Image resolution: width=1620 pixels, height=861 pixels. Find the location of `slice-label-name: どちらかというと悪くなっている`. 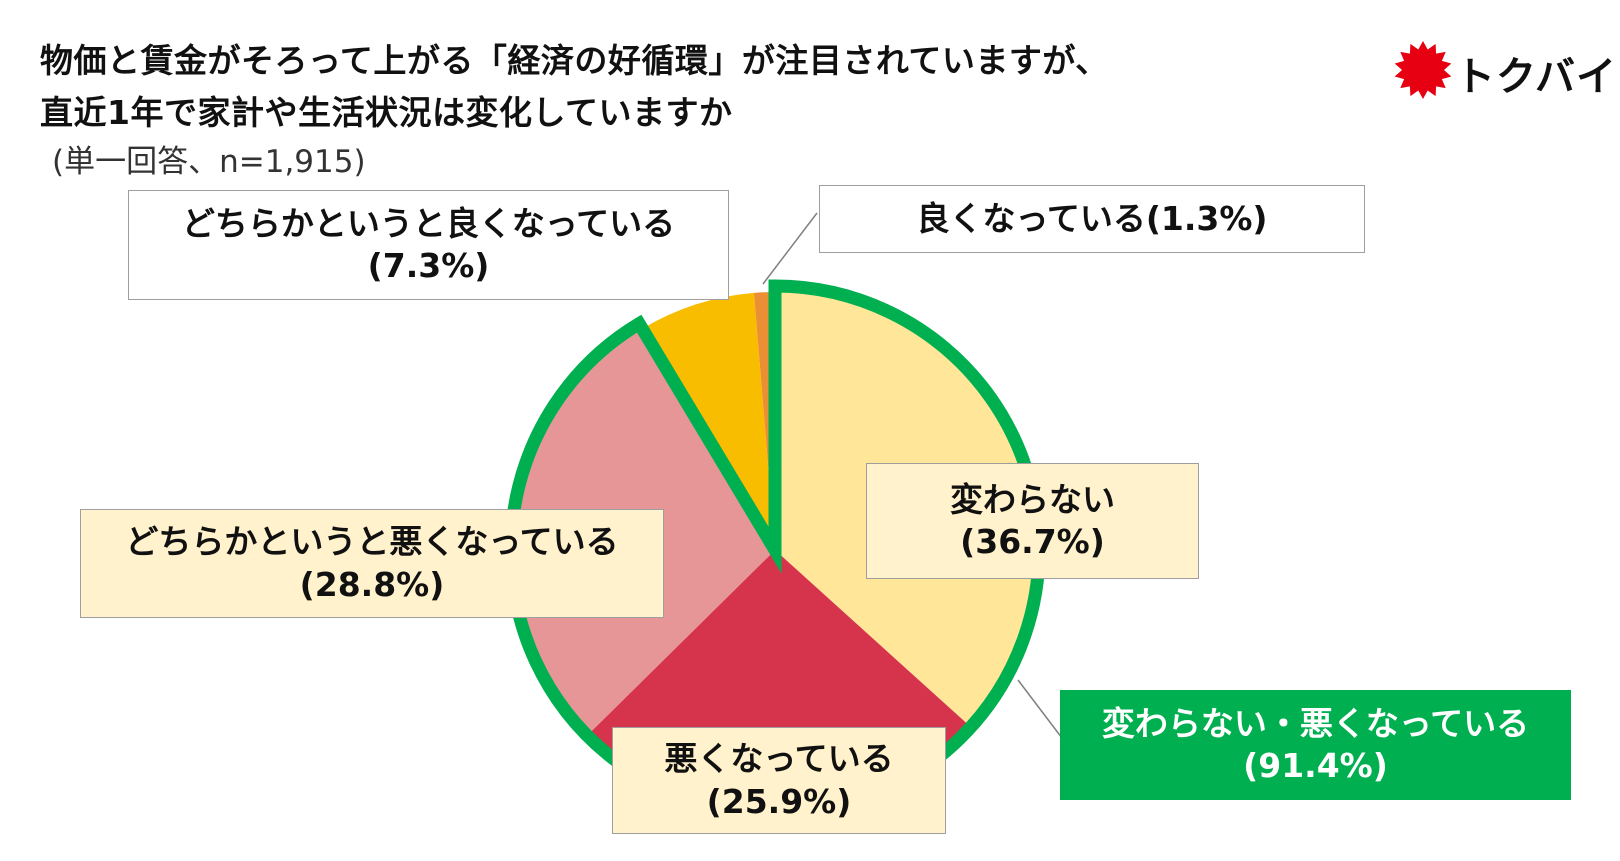

slice-label-name: どちらかというと悪くなっている is located at coordinates (372, 542).